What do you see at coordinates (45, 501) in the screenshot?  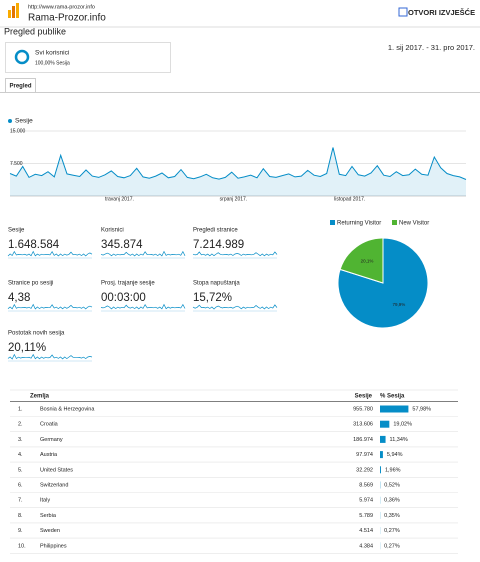 I see `country-link: Italy` at bounding box center [45, 501].